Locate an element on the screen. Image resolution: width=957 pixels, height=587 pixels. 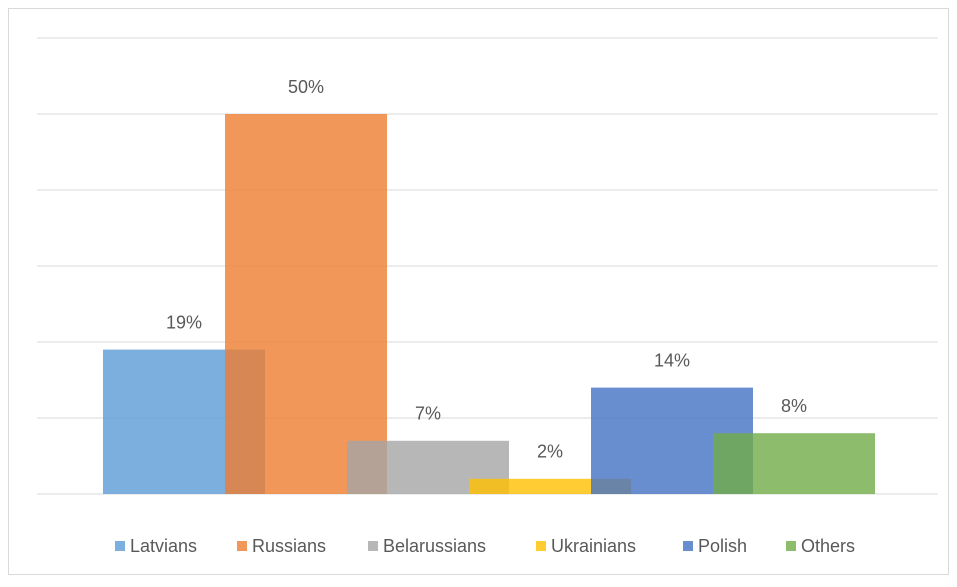
data-label: 8% is located at coordinates (794, 406).